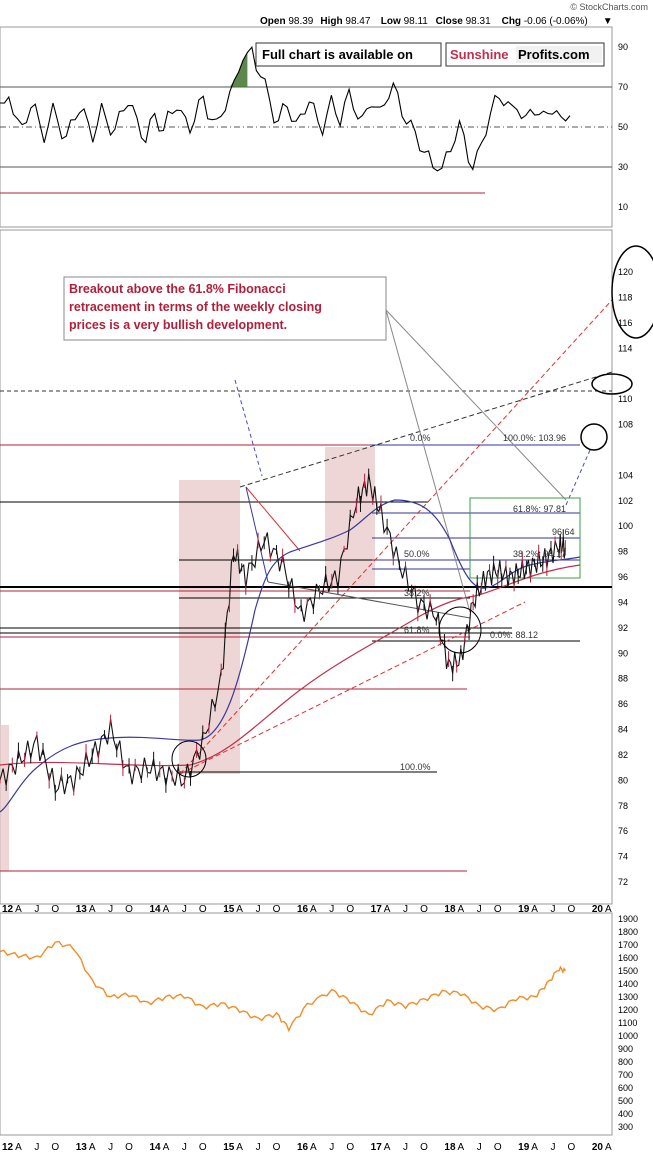 Image resolution: width=653 pixels, height=1156 pixels. What do you see at coordinates (553, 1147) in the screenshot?
I see `gold-xtick-30: J` at bounding box center [553, 1147].